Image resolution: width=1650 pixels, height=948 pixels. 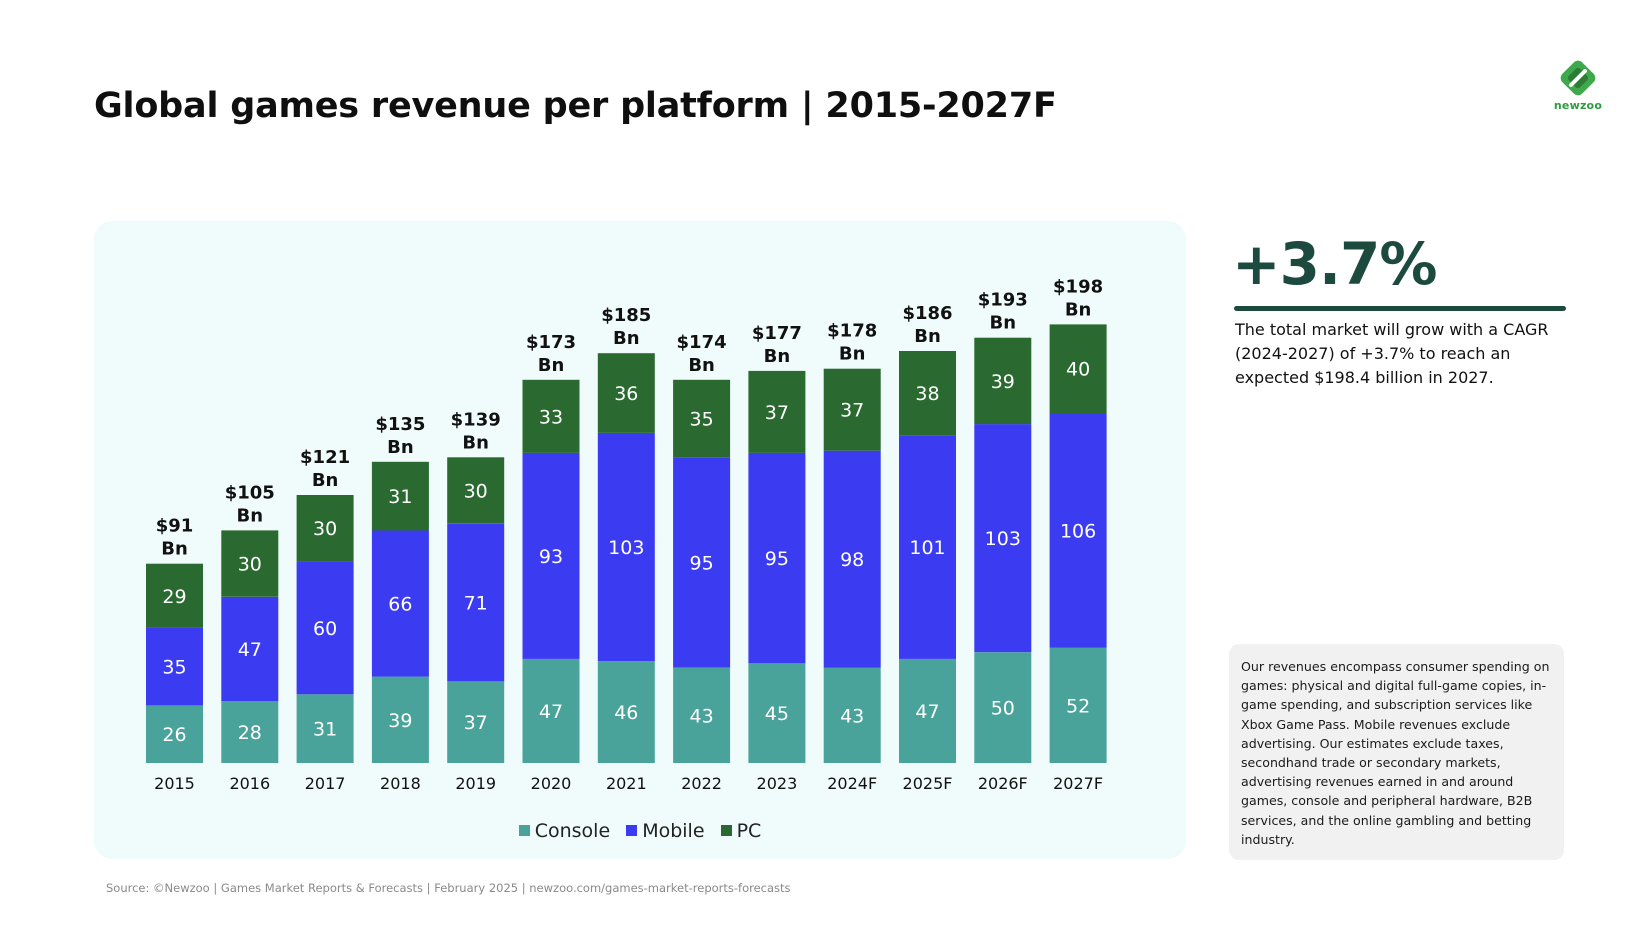 What do you see at coordinates (1003, 300) in the screenshot?
I see `bar-total-label: $193` at bounding box center [1003, 300].